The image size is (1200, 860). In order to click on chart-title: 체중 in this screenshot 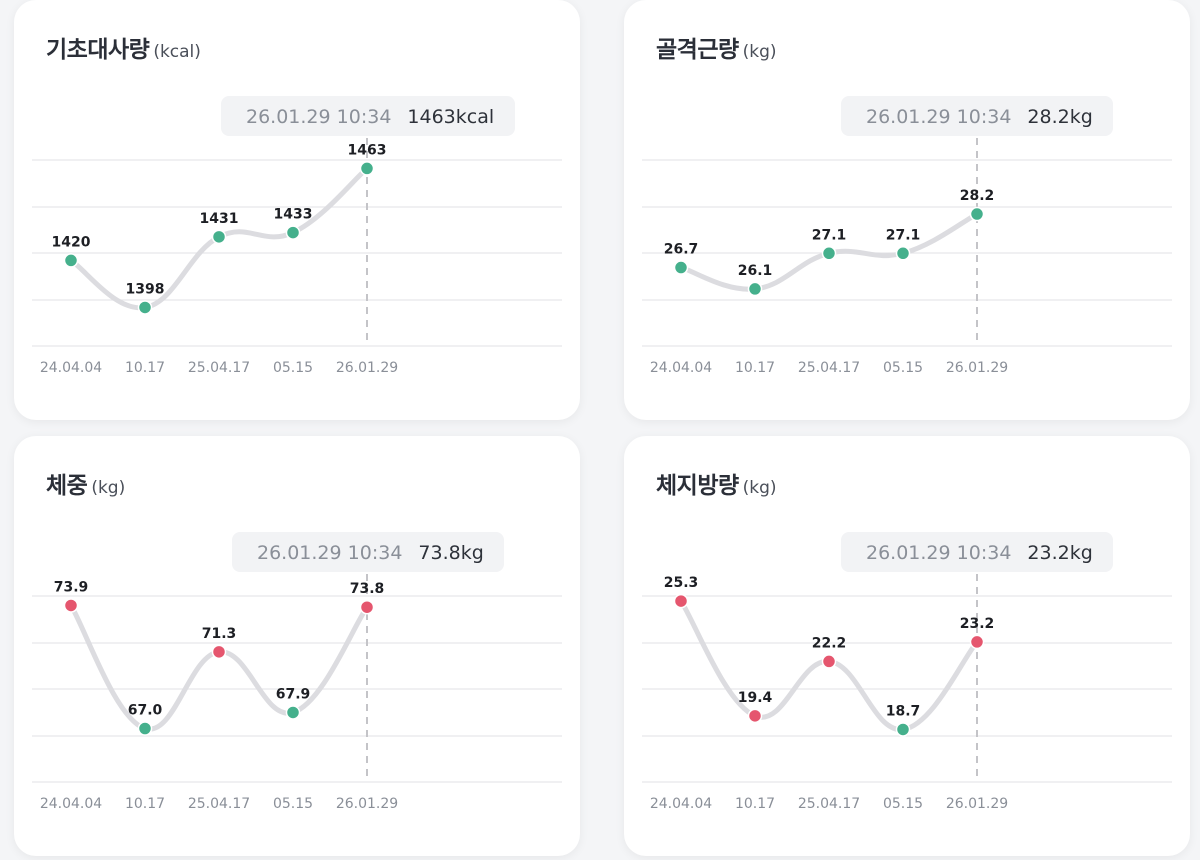, I will do `click(67, 486)`.